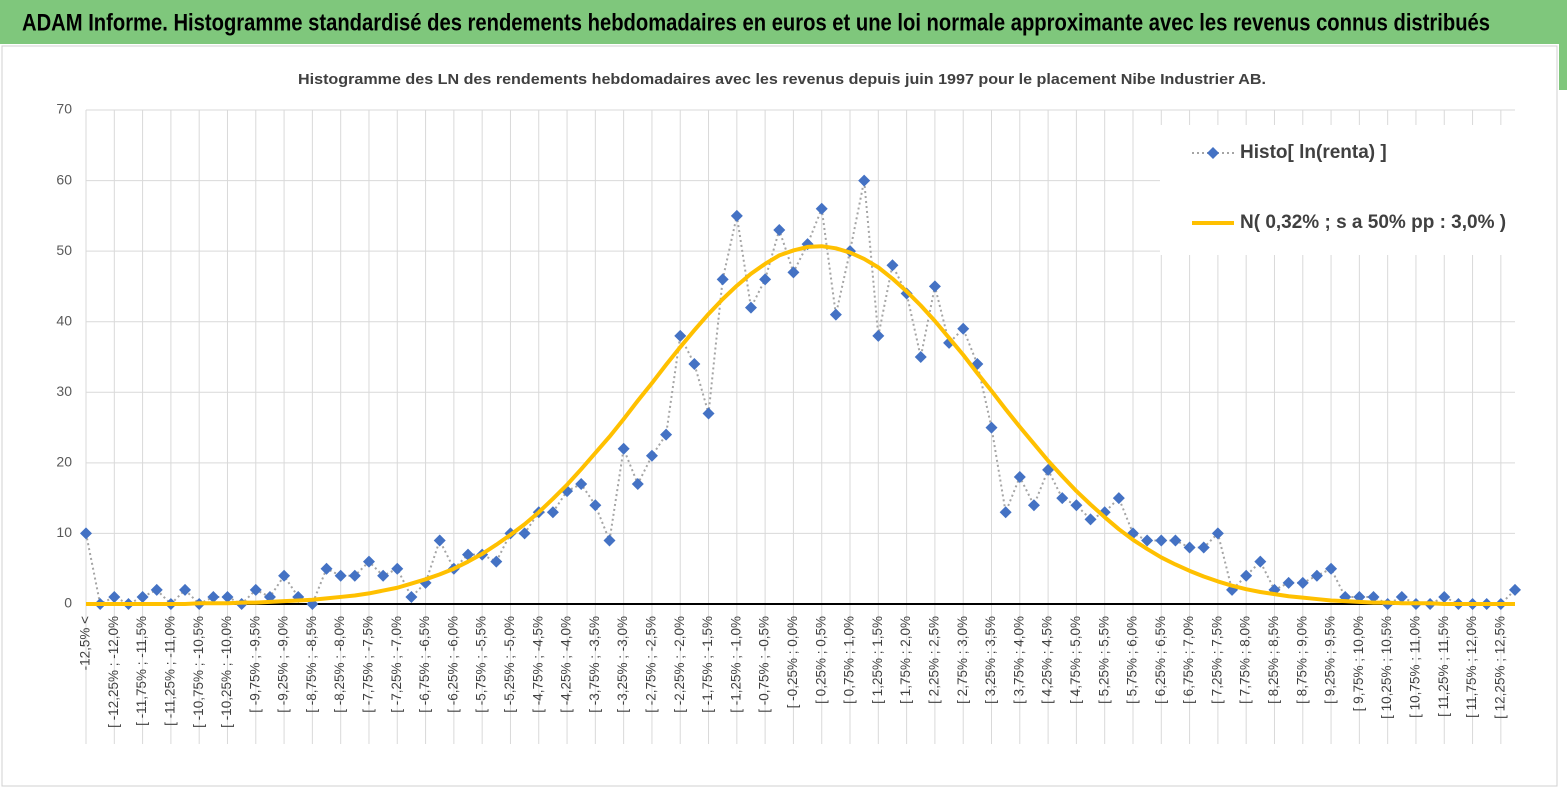  What do you see at coordinates (1213, 153) in the screenshot?
I see `legend-marker` at bounding box center [1213, 153].